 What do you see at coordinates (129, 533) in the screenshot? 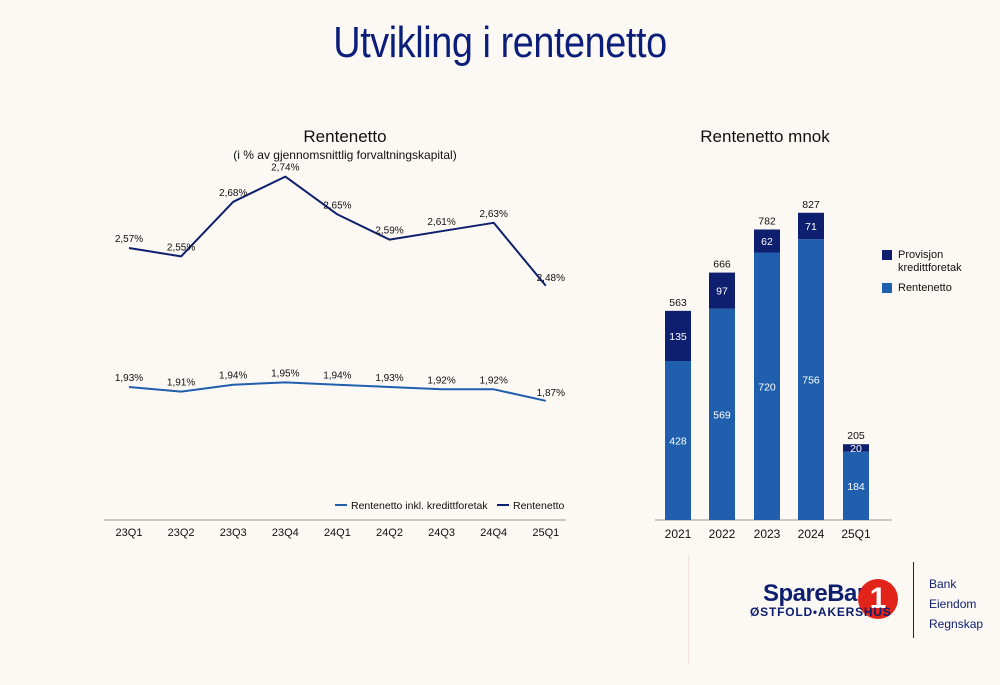
I see `x-tick-label: 23Q1` at bounding box center [129, 533].